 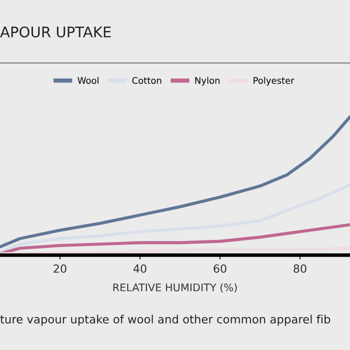 I want to click on legend-label: Wool, so click(x=88, y=80).